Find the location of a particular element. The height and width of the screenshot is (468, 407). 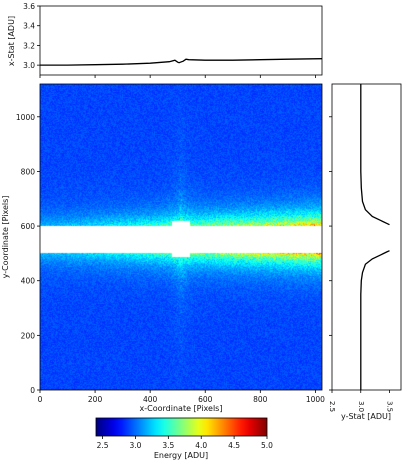

y-stat-series-line is located at coordinates (375, 237).